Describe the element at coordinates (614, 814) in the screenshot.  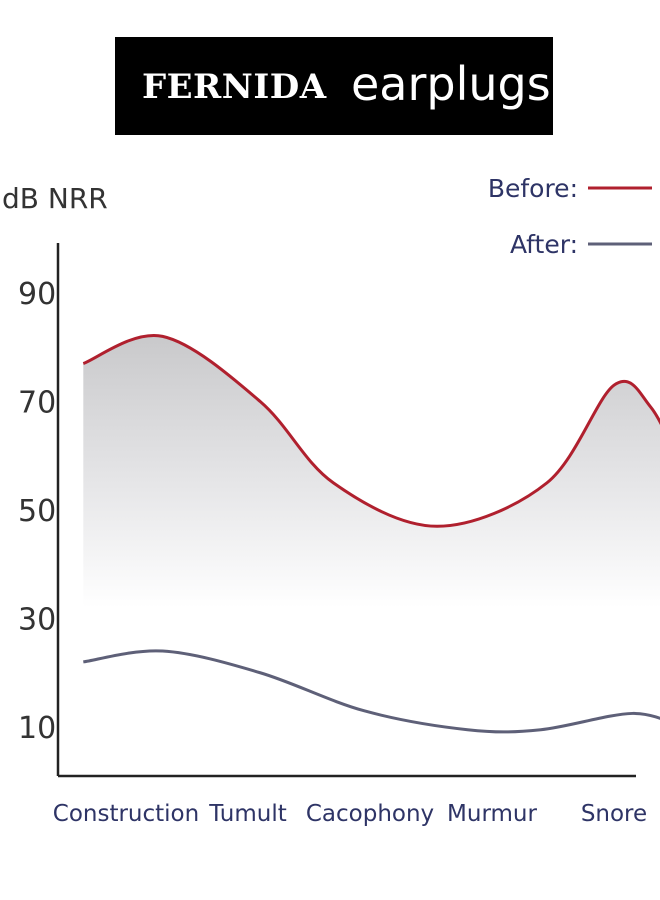
I see `x-category-label: Snore` at that location.